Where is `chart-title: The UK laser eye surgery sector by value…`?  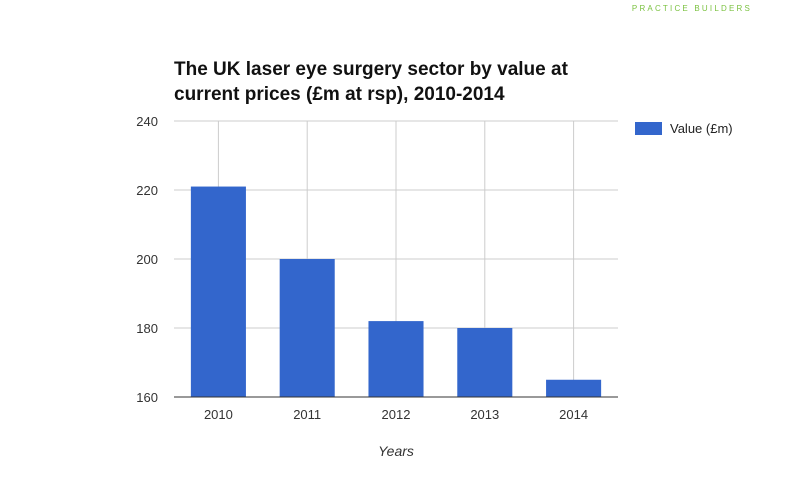
chart-title: The UK laser eye surgery sector by value… is located at coordinates (371, 82).